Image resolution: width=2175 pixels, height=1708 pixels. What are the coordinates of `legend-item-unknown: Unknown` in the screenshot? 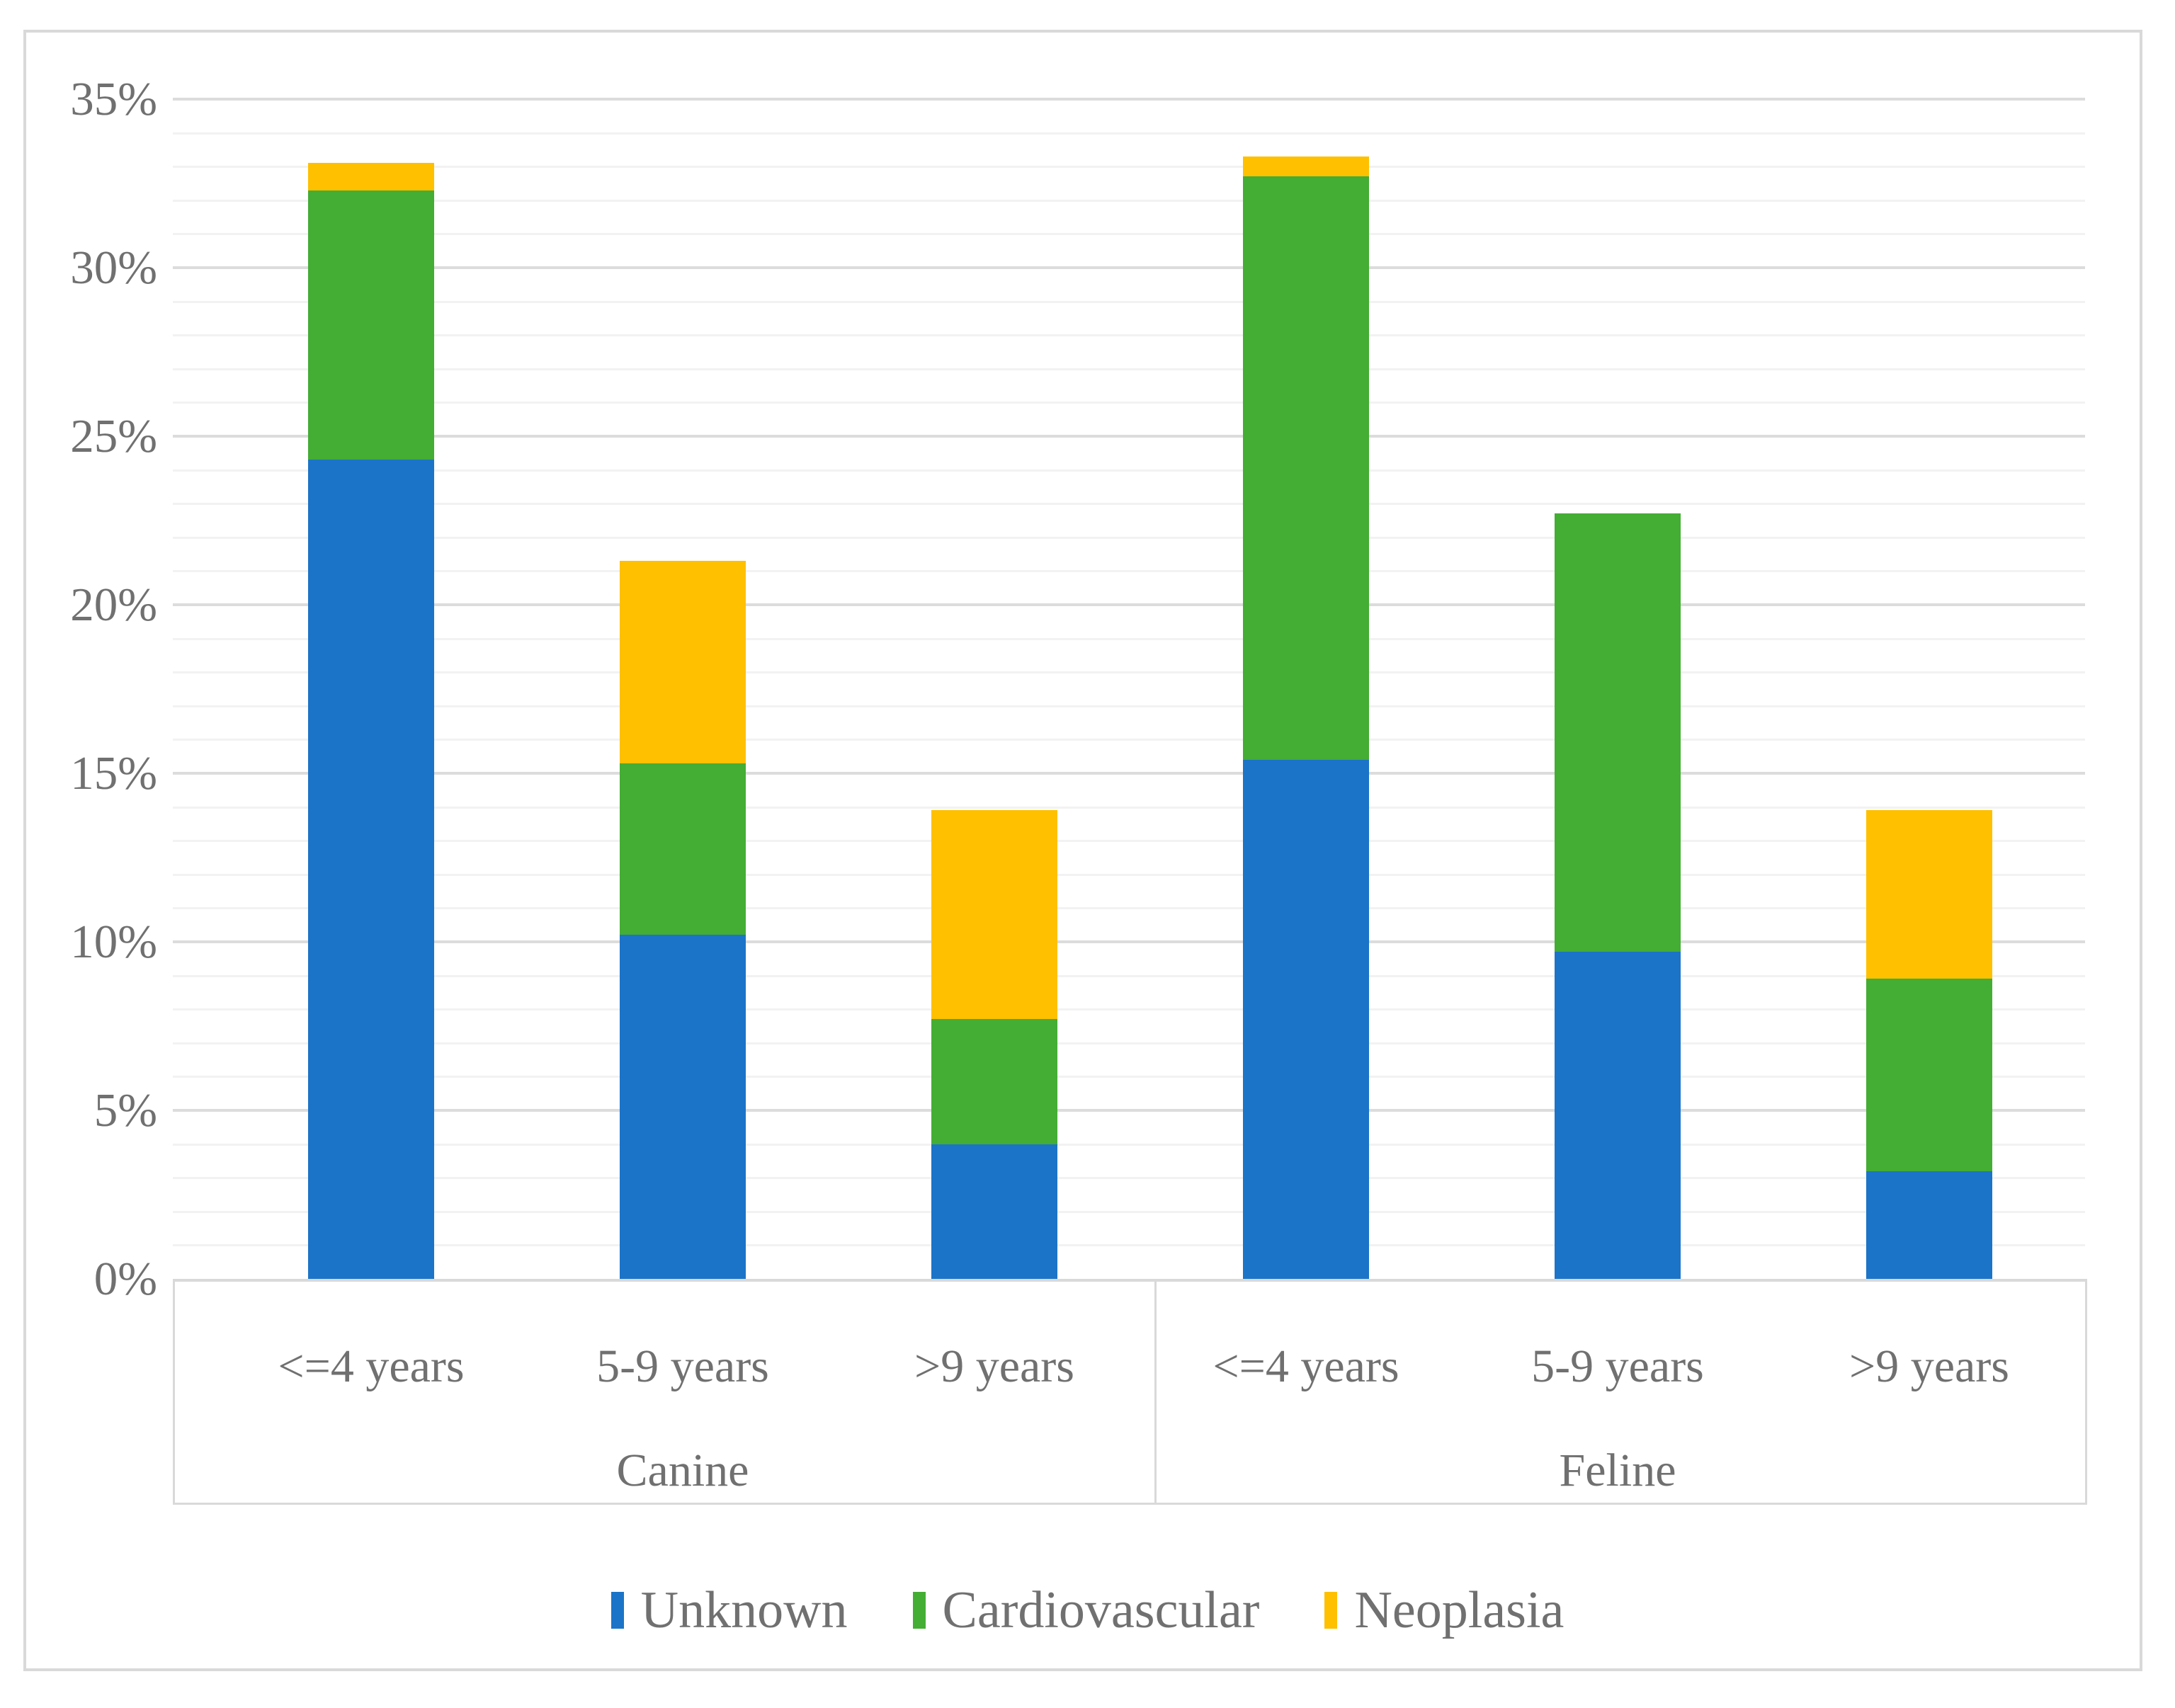 It's located at (729, 1610).